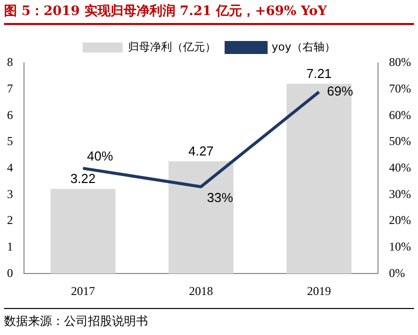 The width and height of the screenshot is (418, 335). What do you see at coordinates (10, 167) in the screenshot?
I see `y-tick-label: 4` at bounding box center [10, 167].